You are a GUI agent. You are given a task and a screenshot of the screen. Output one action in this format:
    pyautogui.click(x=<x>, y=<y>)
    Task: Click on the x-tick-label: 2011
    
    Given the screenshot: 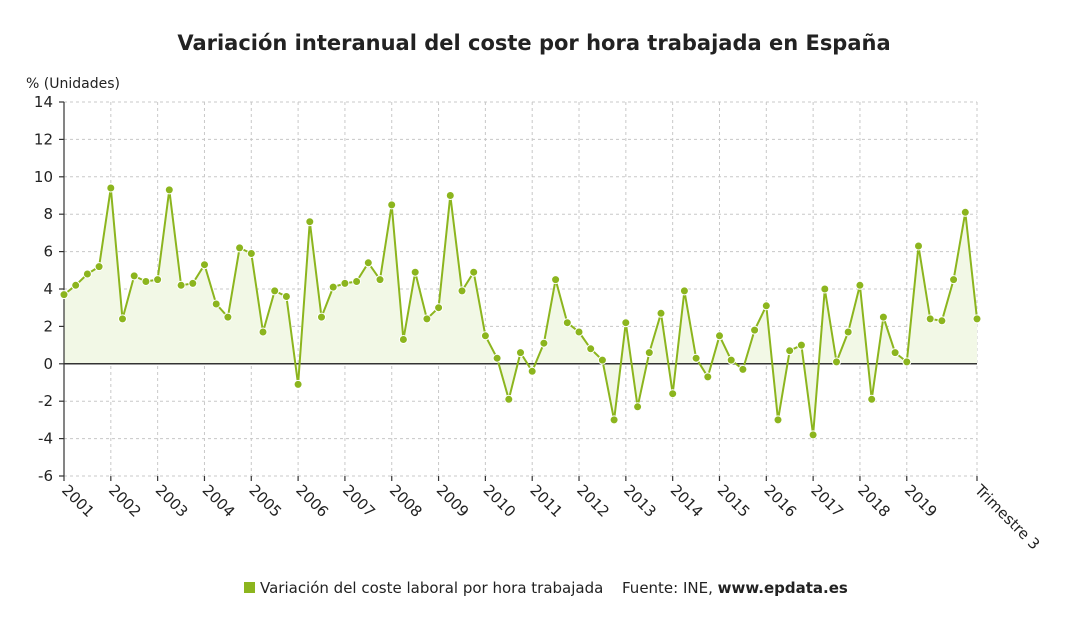 What is the action you would take?
    pyautogui.click(x=546, y=501)
    